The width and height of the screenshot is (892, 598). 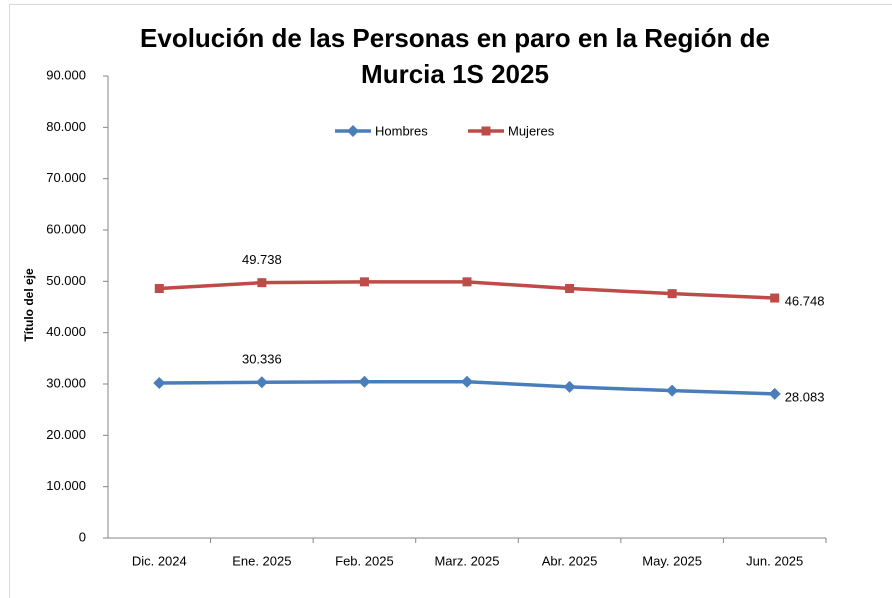 What do you see at coordinates (66, 126) in the screenshot?
I see `y-tick-label: 80.000` at bounding box center [66, 126].